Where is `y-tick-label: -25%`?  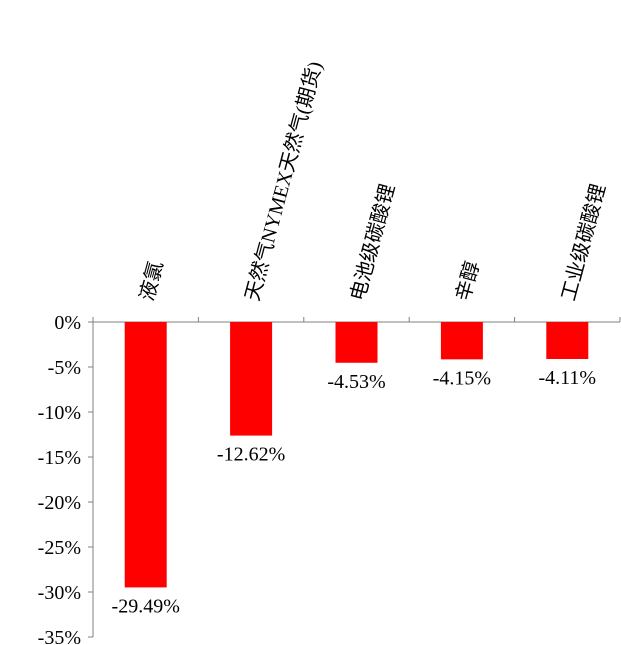 y-tick-label: -25% is located at coordinates (59, 548).